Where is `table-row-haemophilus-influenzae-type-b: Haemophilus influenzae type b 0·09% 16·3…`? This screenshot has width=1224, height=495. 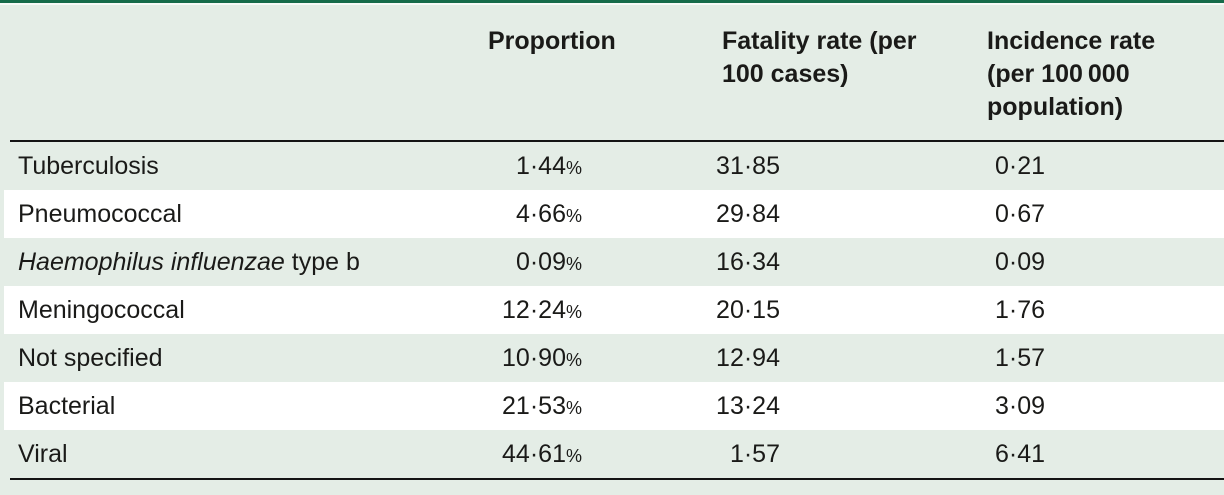
table-row-haemophilus-influenzae-type-b: Haemophilus influenzae type b 0·09% 16·3… is located at coordinates (612, 262).